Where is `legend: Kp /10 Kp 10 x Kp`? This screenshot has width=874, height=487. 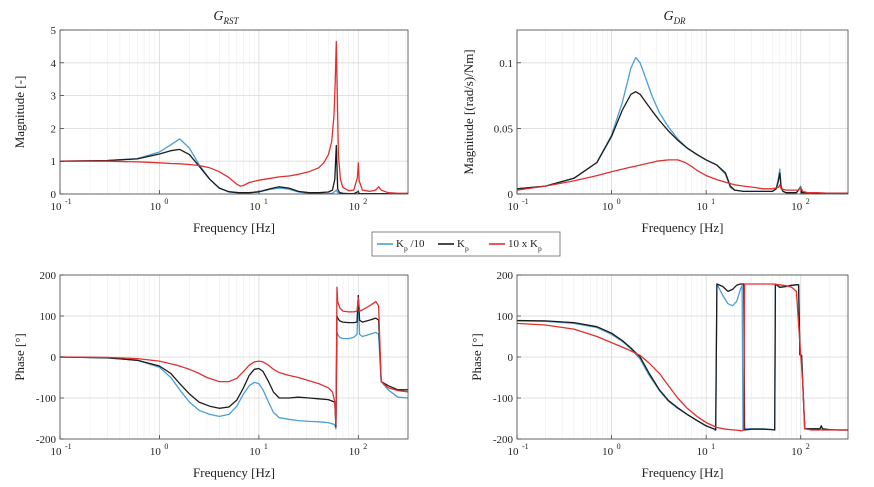
legend: Kp /10 Kp 10 x Kp is located at coordinates (466, 244).